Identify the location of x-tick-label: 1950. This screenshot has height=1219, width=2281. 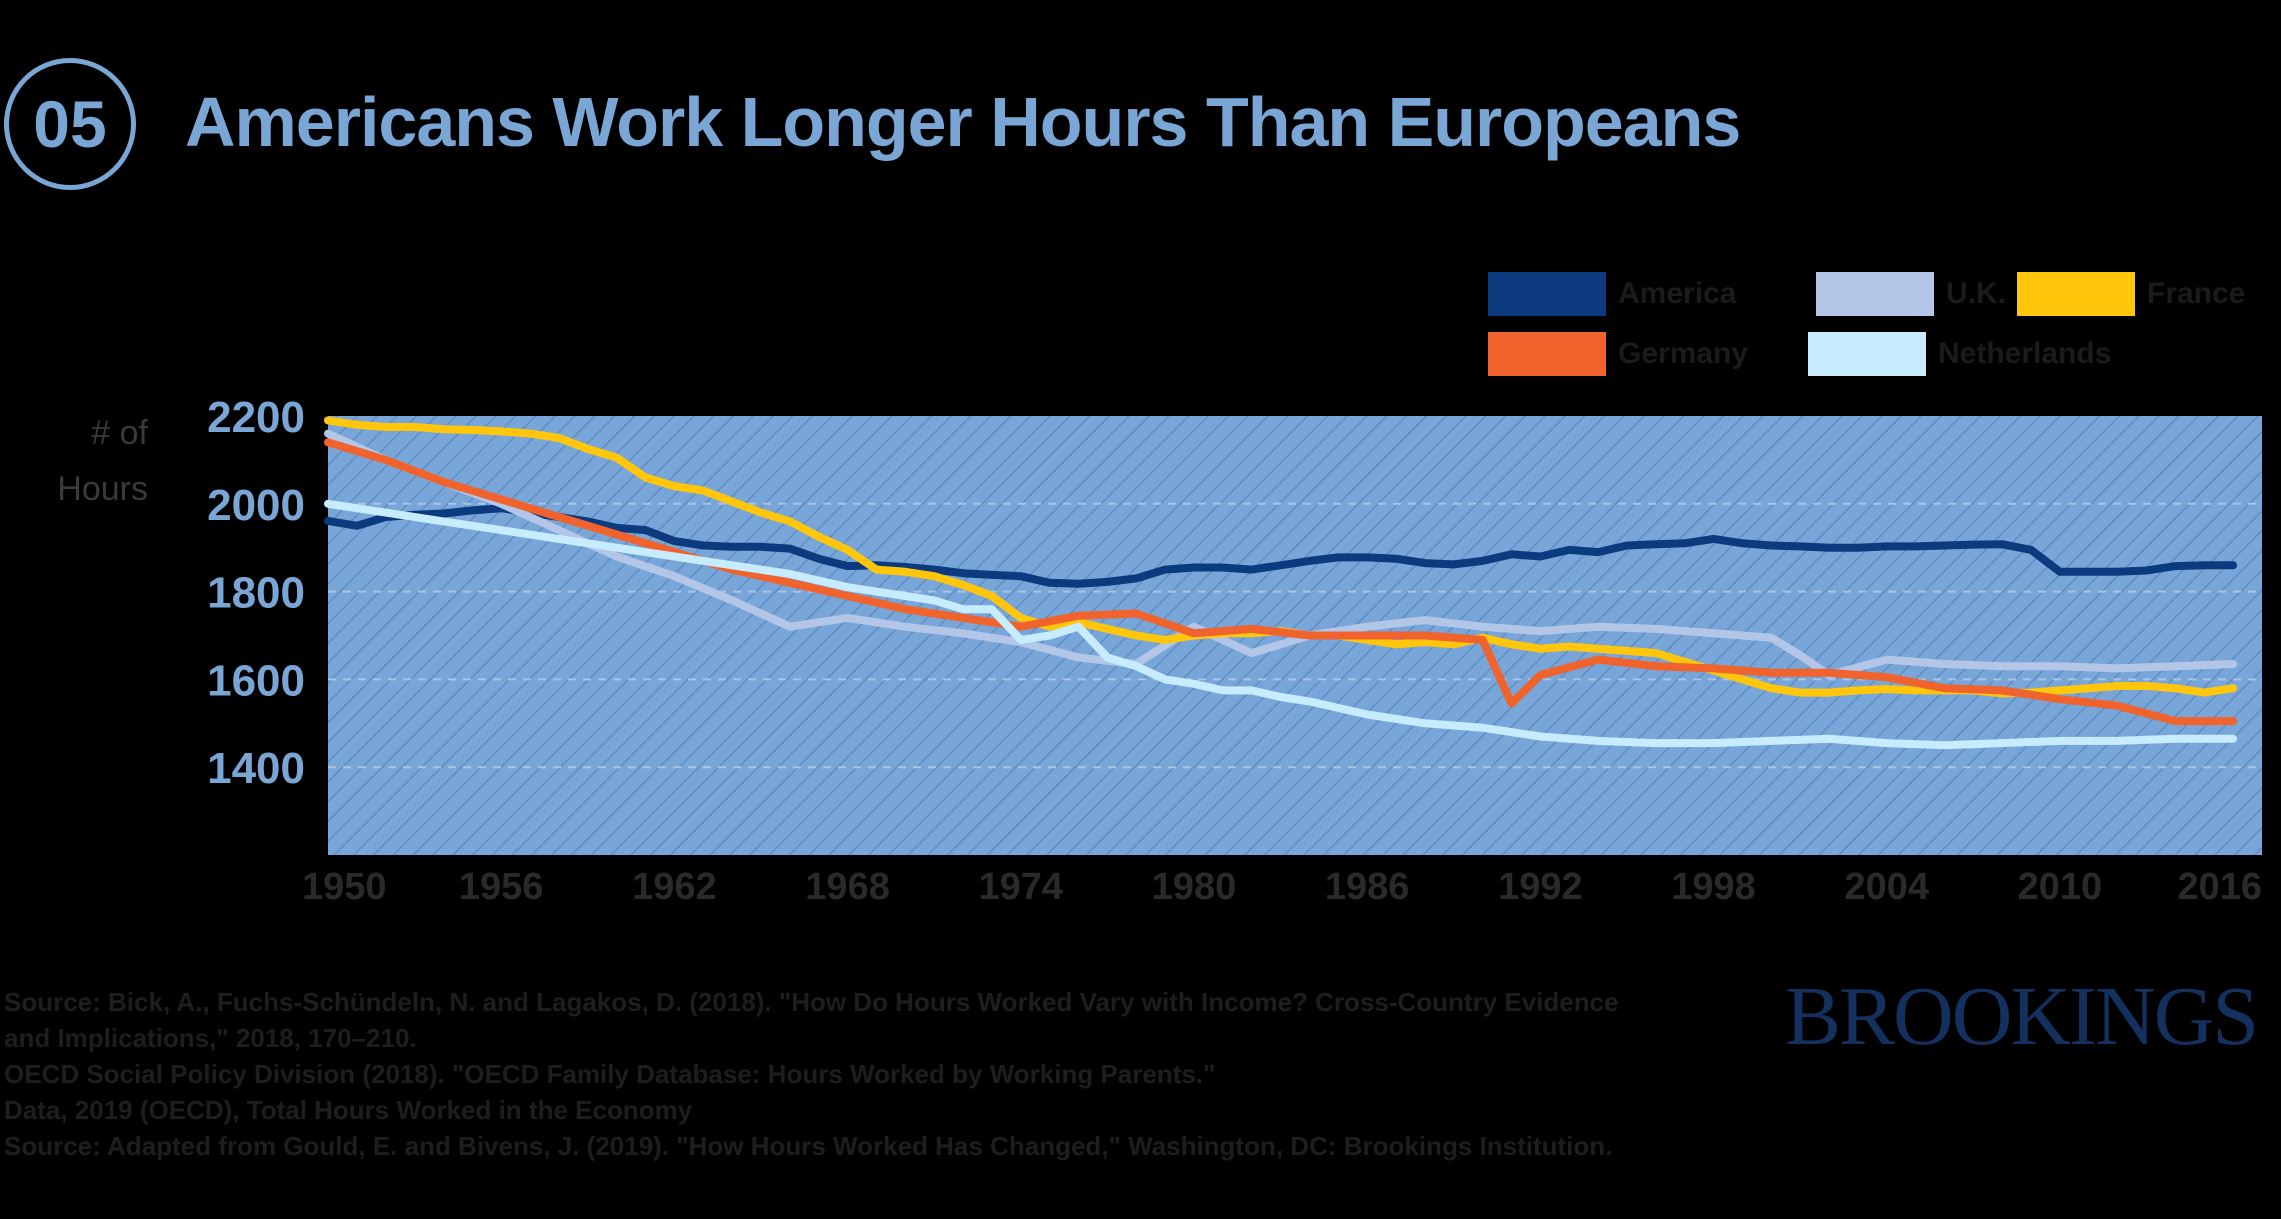
(344, 887).